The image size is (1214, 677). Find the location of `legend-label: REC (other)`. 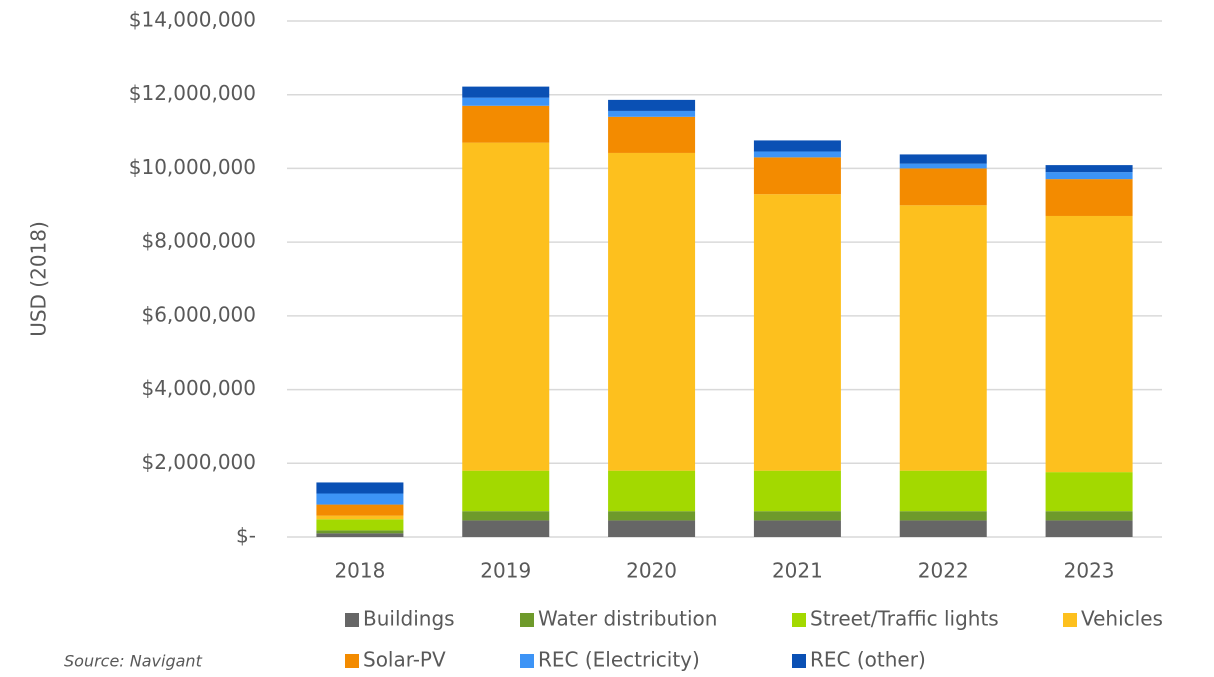

legend-label: REC (other) is located at coordinates (868, 660).